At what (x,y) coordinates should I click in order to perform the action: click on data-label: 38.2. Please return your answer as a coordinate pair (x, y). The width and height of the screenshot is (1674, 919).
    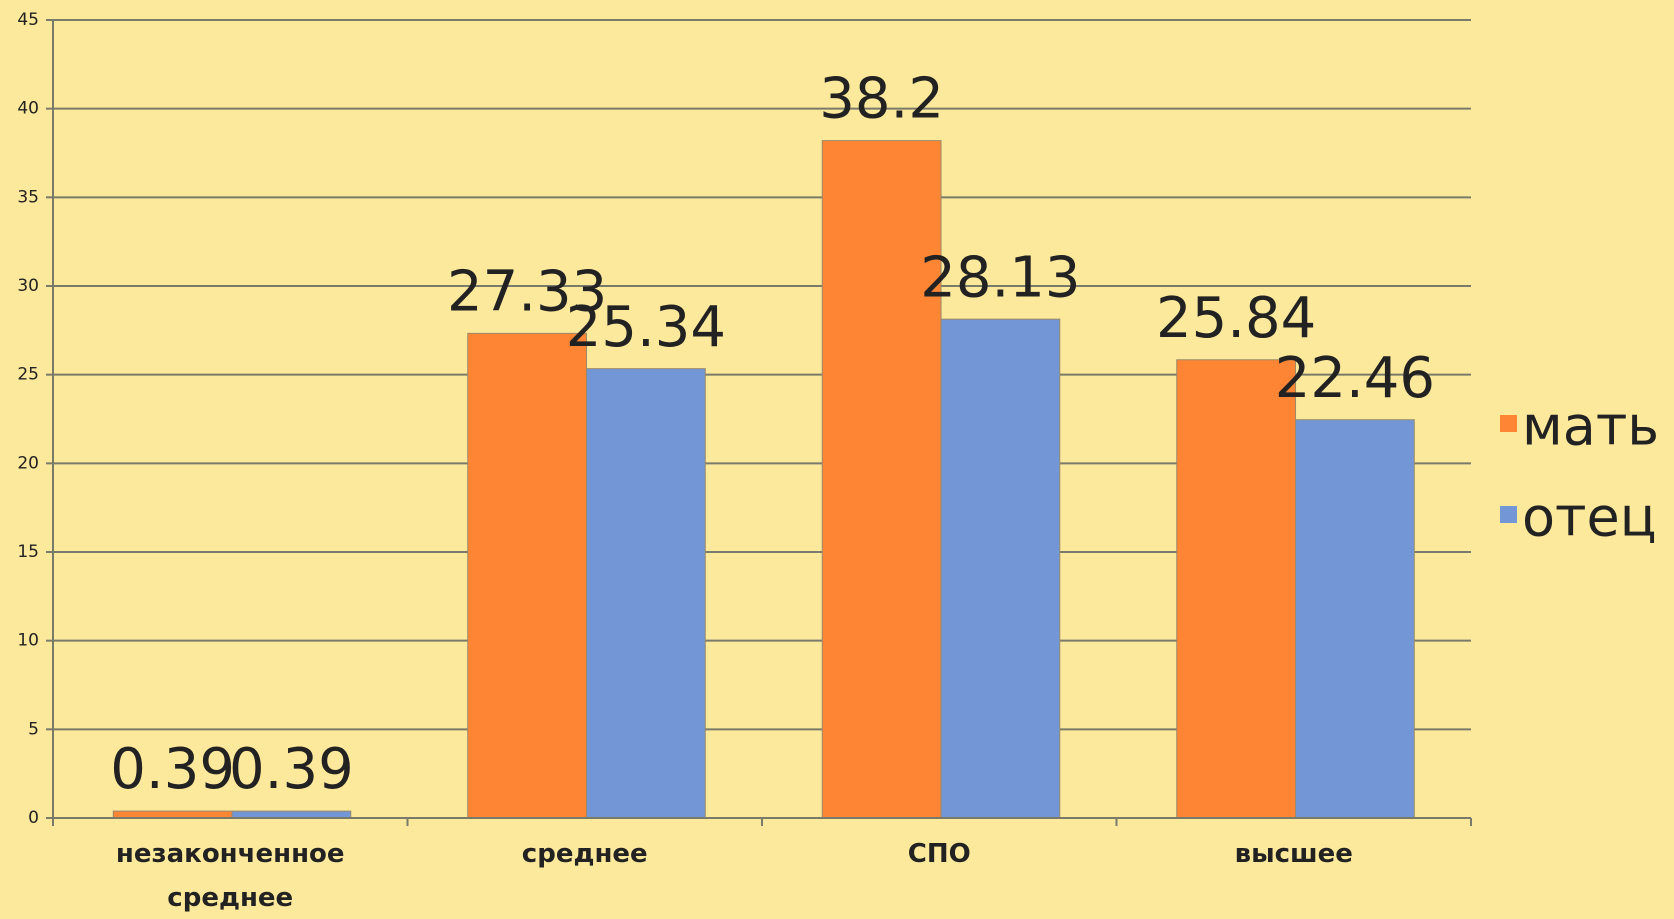
    Looking at the image, I should click on (881, 99).